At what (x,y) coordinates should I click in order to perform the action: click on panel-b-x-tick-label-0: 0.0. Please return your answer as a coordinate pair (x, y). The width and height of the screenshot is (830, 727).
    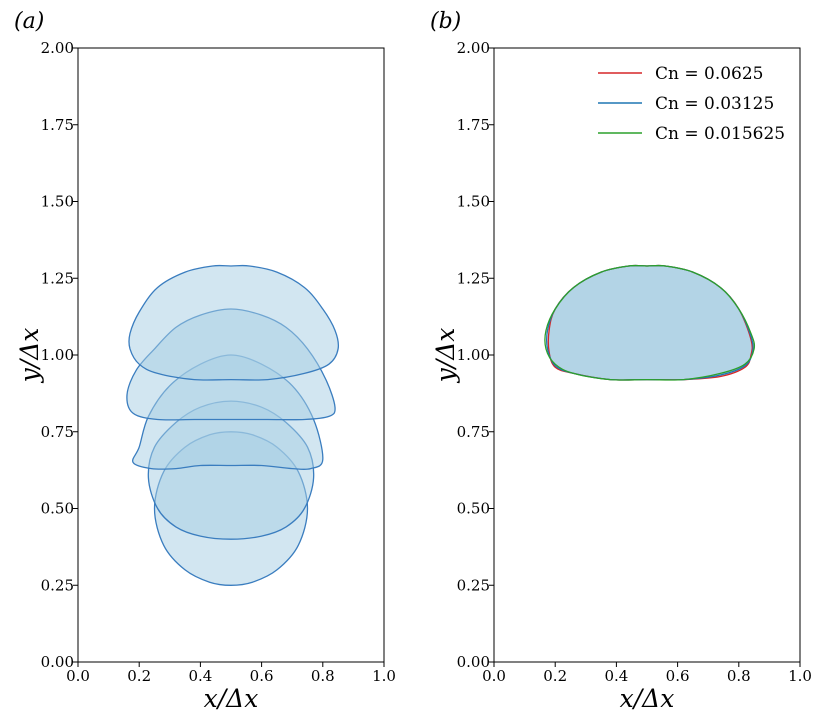
    Looking at the image, I should click on (494, 676).